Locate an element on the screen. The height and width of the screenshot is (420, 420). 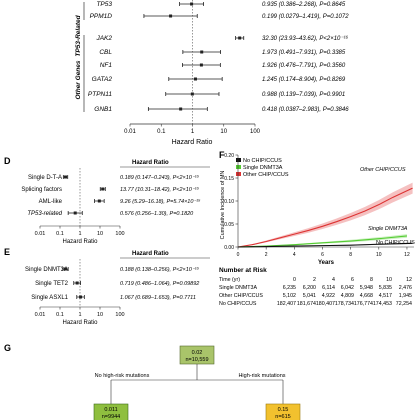
panel-f-ytick-label: 0.05 is located at coordinates (229, 225).